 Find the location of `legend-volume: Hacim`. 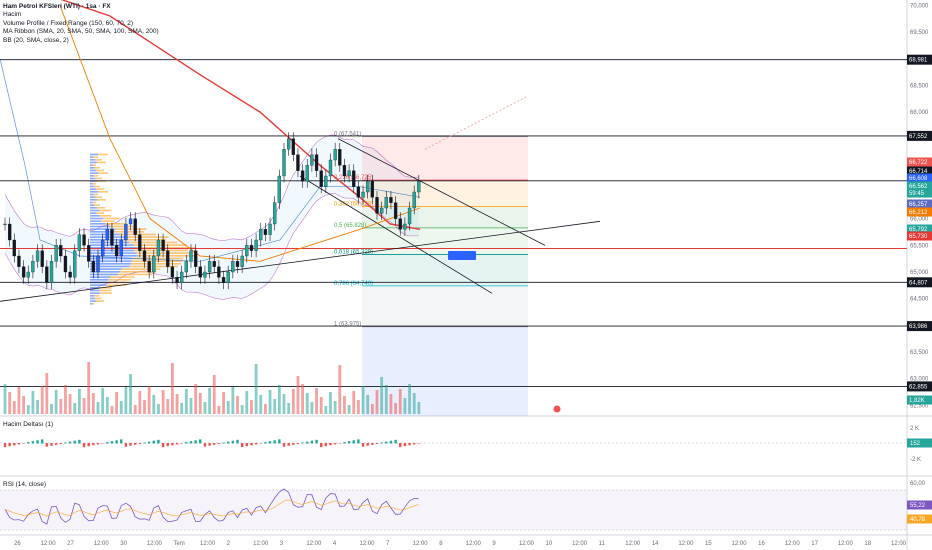

legend-volume: Hacim is located at coordinates (12, 15).